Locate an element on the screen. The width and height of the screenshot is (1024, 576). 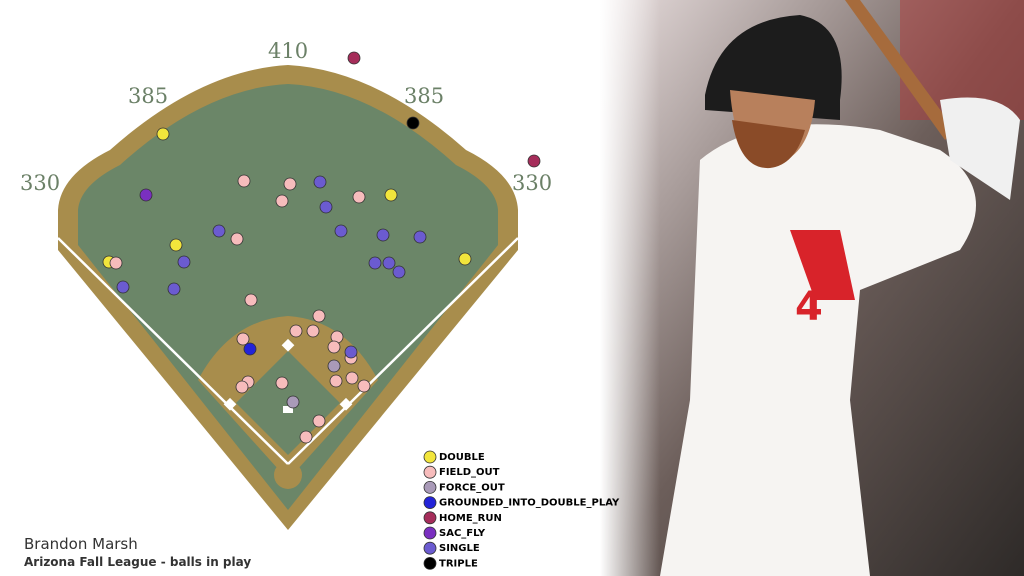
legend-label: SAC_FLY is located at coordinates (462, 533).